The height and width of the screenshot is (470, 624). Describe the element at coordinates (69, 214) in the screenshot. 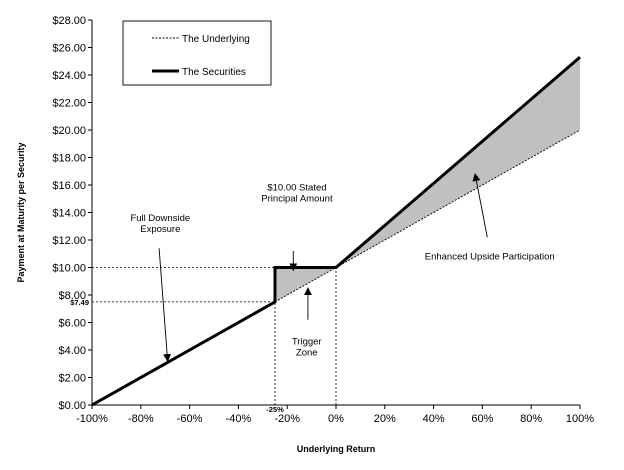

I see `y-tick-label: $14.00` at that location.